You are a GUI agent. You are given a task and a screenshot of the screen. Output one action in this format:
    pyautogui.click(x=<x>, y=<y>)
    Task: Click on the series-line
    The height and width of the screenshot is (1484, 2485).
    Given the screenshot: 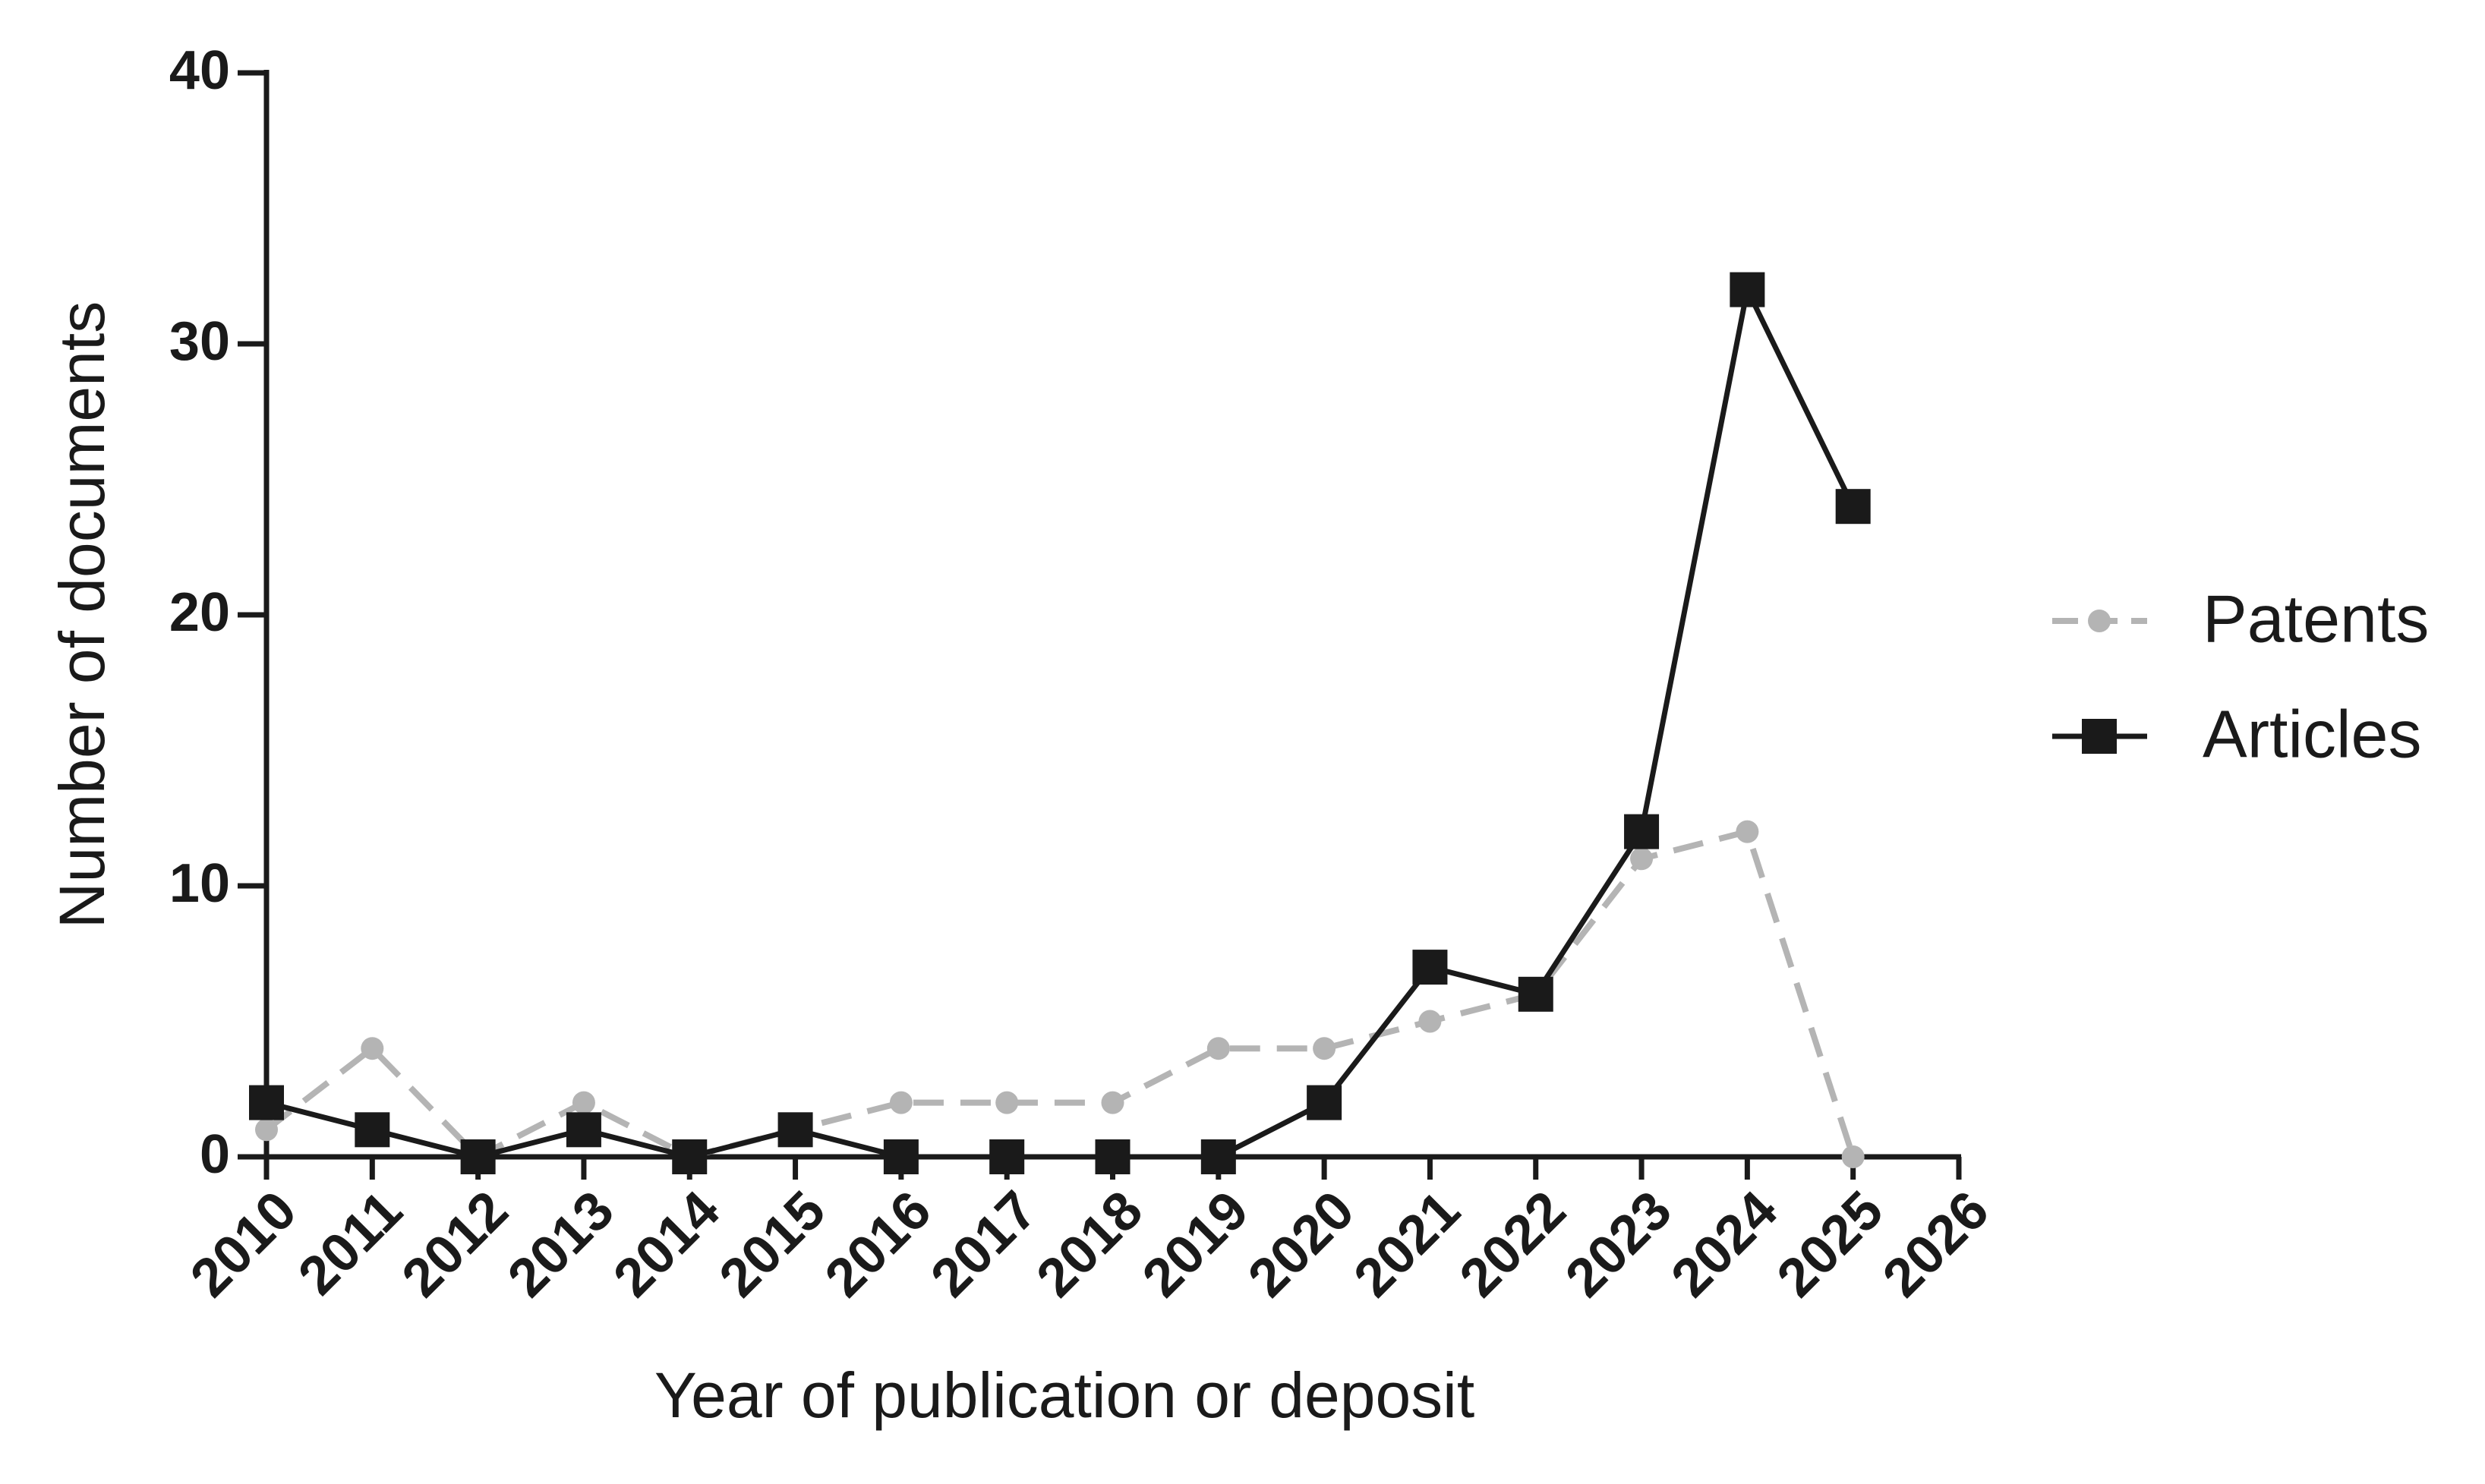 What is the action you would take?
    pyautogui.click(x=1060, y=994)
    